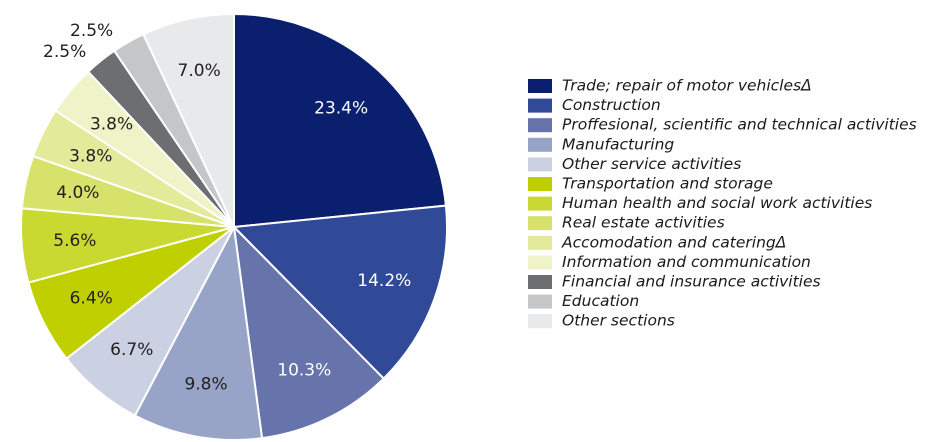 The height and width of the screenshot is (442, 945). I want to click on legend-label: Trade; repair of motor vehiclesΔ, so click(687, 86).